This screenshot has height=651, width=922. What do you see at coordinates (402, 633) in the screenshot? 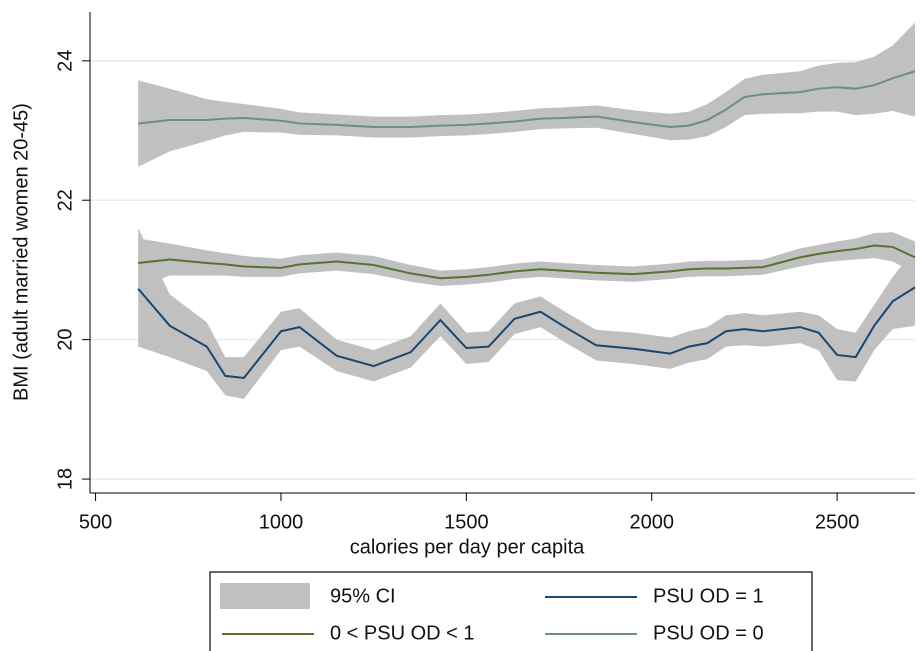
I see `legend-label: 0 < PSU OD < 1` at bounding box center [402, 633].